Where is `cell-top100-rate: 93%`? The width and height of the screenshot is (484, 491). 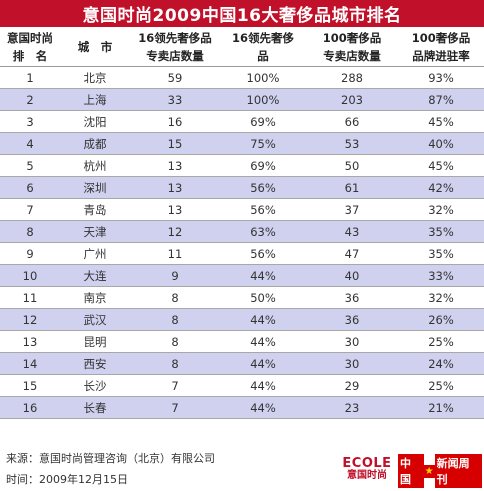 cell-top100-rate: 93% is located at coordinates (441, 77).